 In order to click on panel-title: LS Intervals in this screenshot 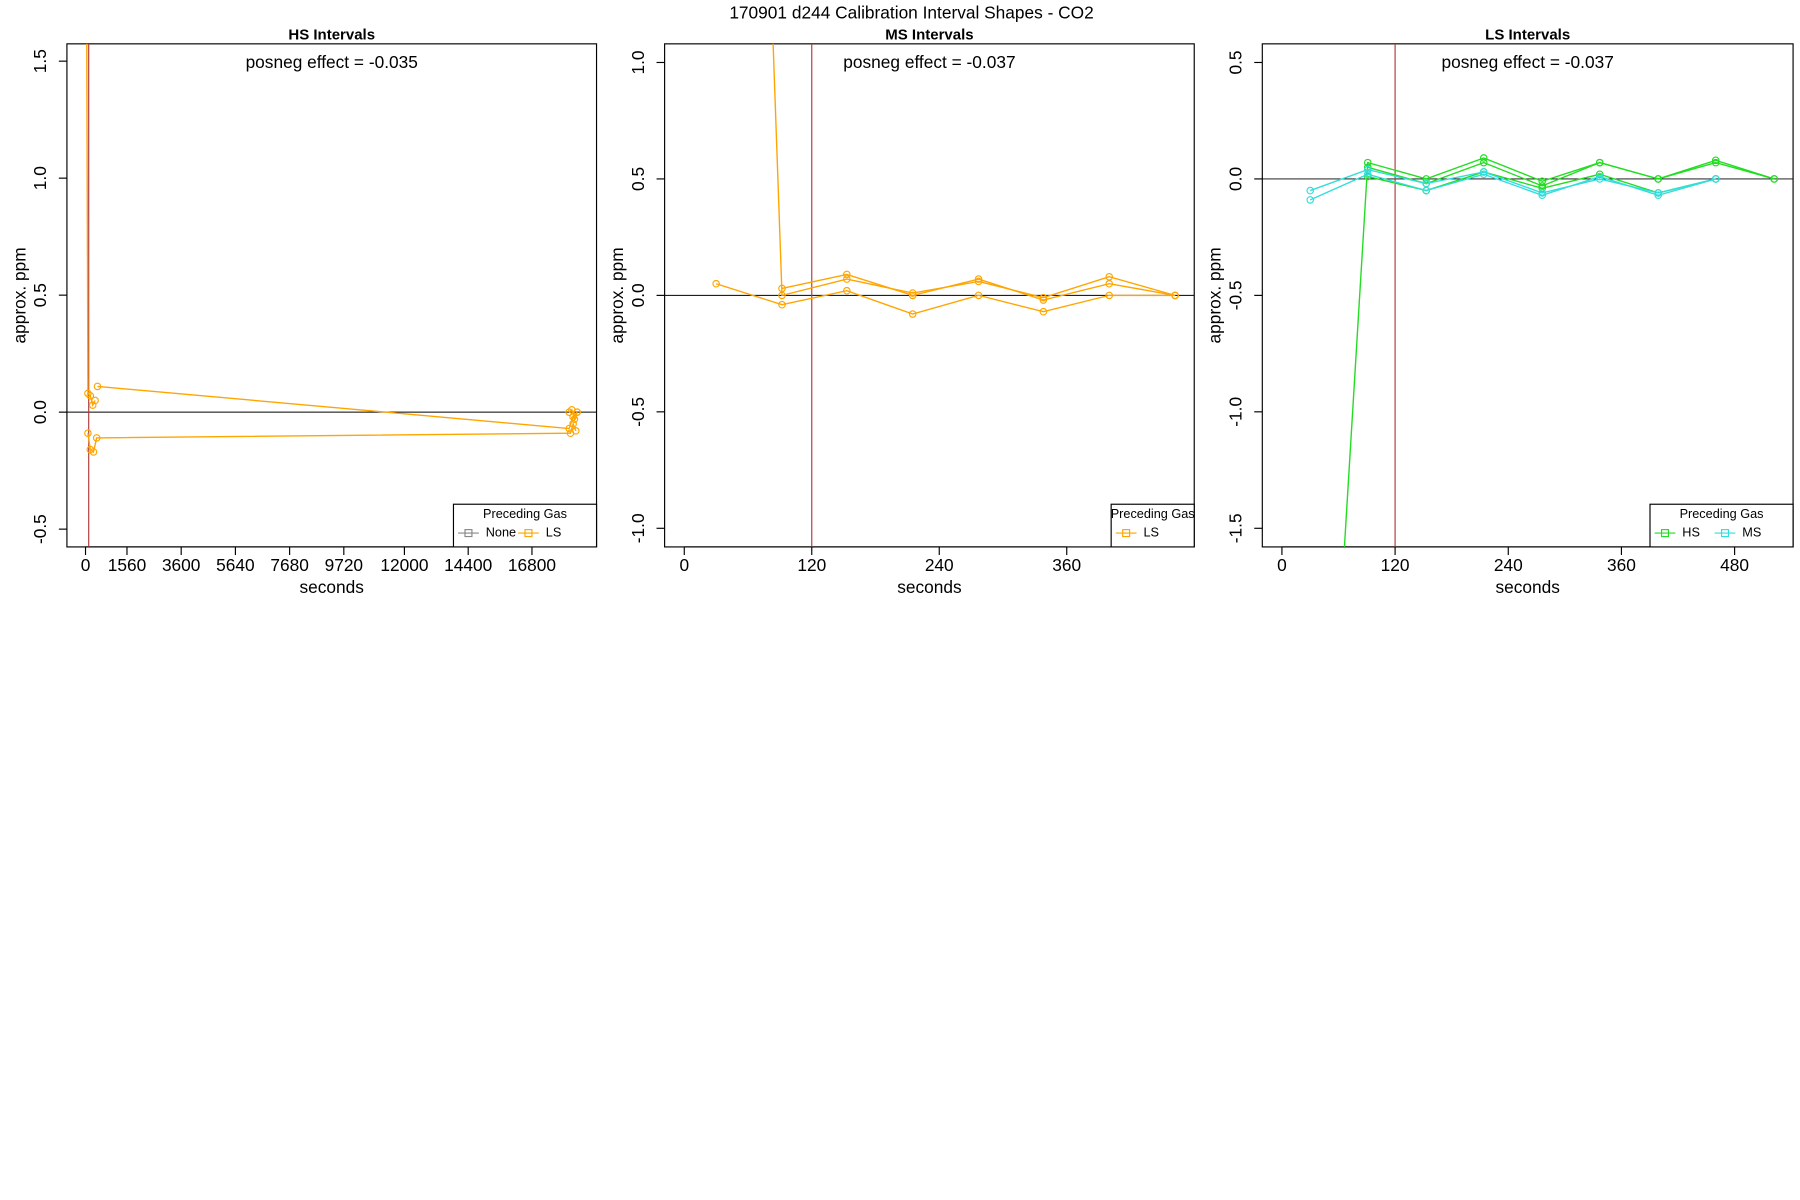, I will do `click(1527, 35)`.